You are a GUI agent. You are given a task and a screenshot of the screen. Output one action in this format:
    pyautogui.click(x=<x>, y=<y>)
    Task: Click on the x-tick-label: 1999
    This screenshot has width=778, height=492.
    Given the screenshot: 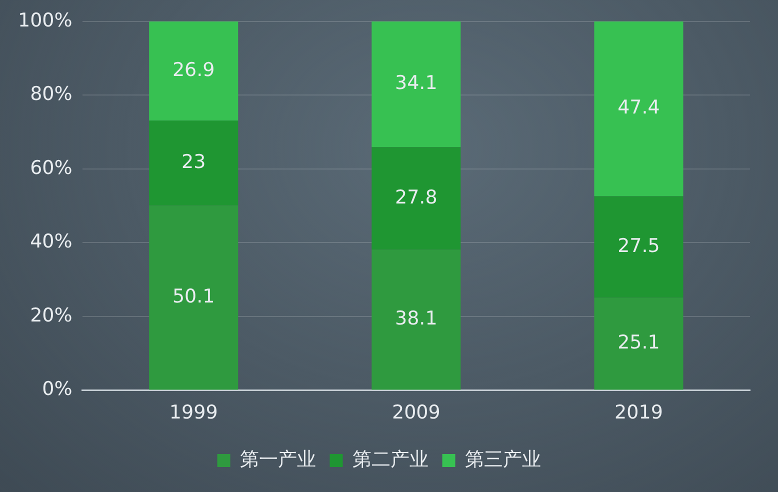 What is the action you would take?
    pyautogui.click(x=193, y=413)
    